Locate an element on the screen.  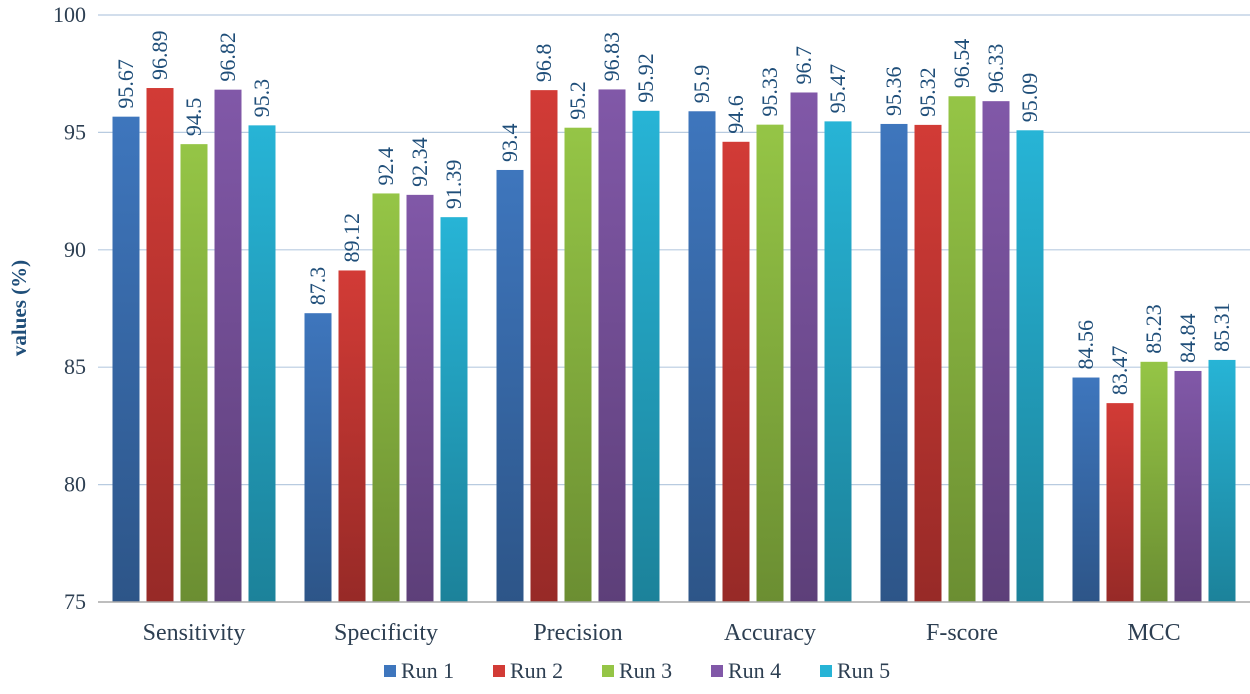
x-category-label: Specificity is located at coordinates (386, 633).